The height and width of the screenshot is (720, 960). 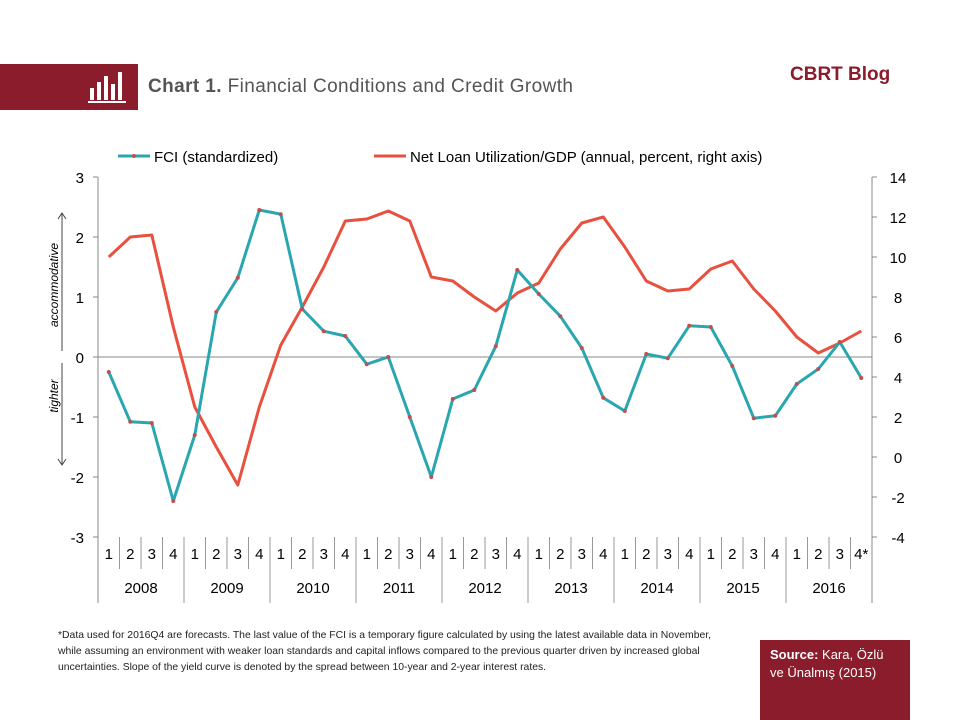 I want to click on brand-label: CBRT Blog, so click(x=840, y=74).